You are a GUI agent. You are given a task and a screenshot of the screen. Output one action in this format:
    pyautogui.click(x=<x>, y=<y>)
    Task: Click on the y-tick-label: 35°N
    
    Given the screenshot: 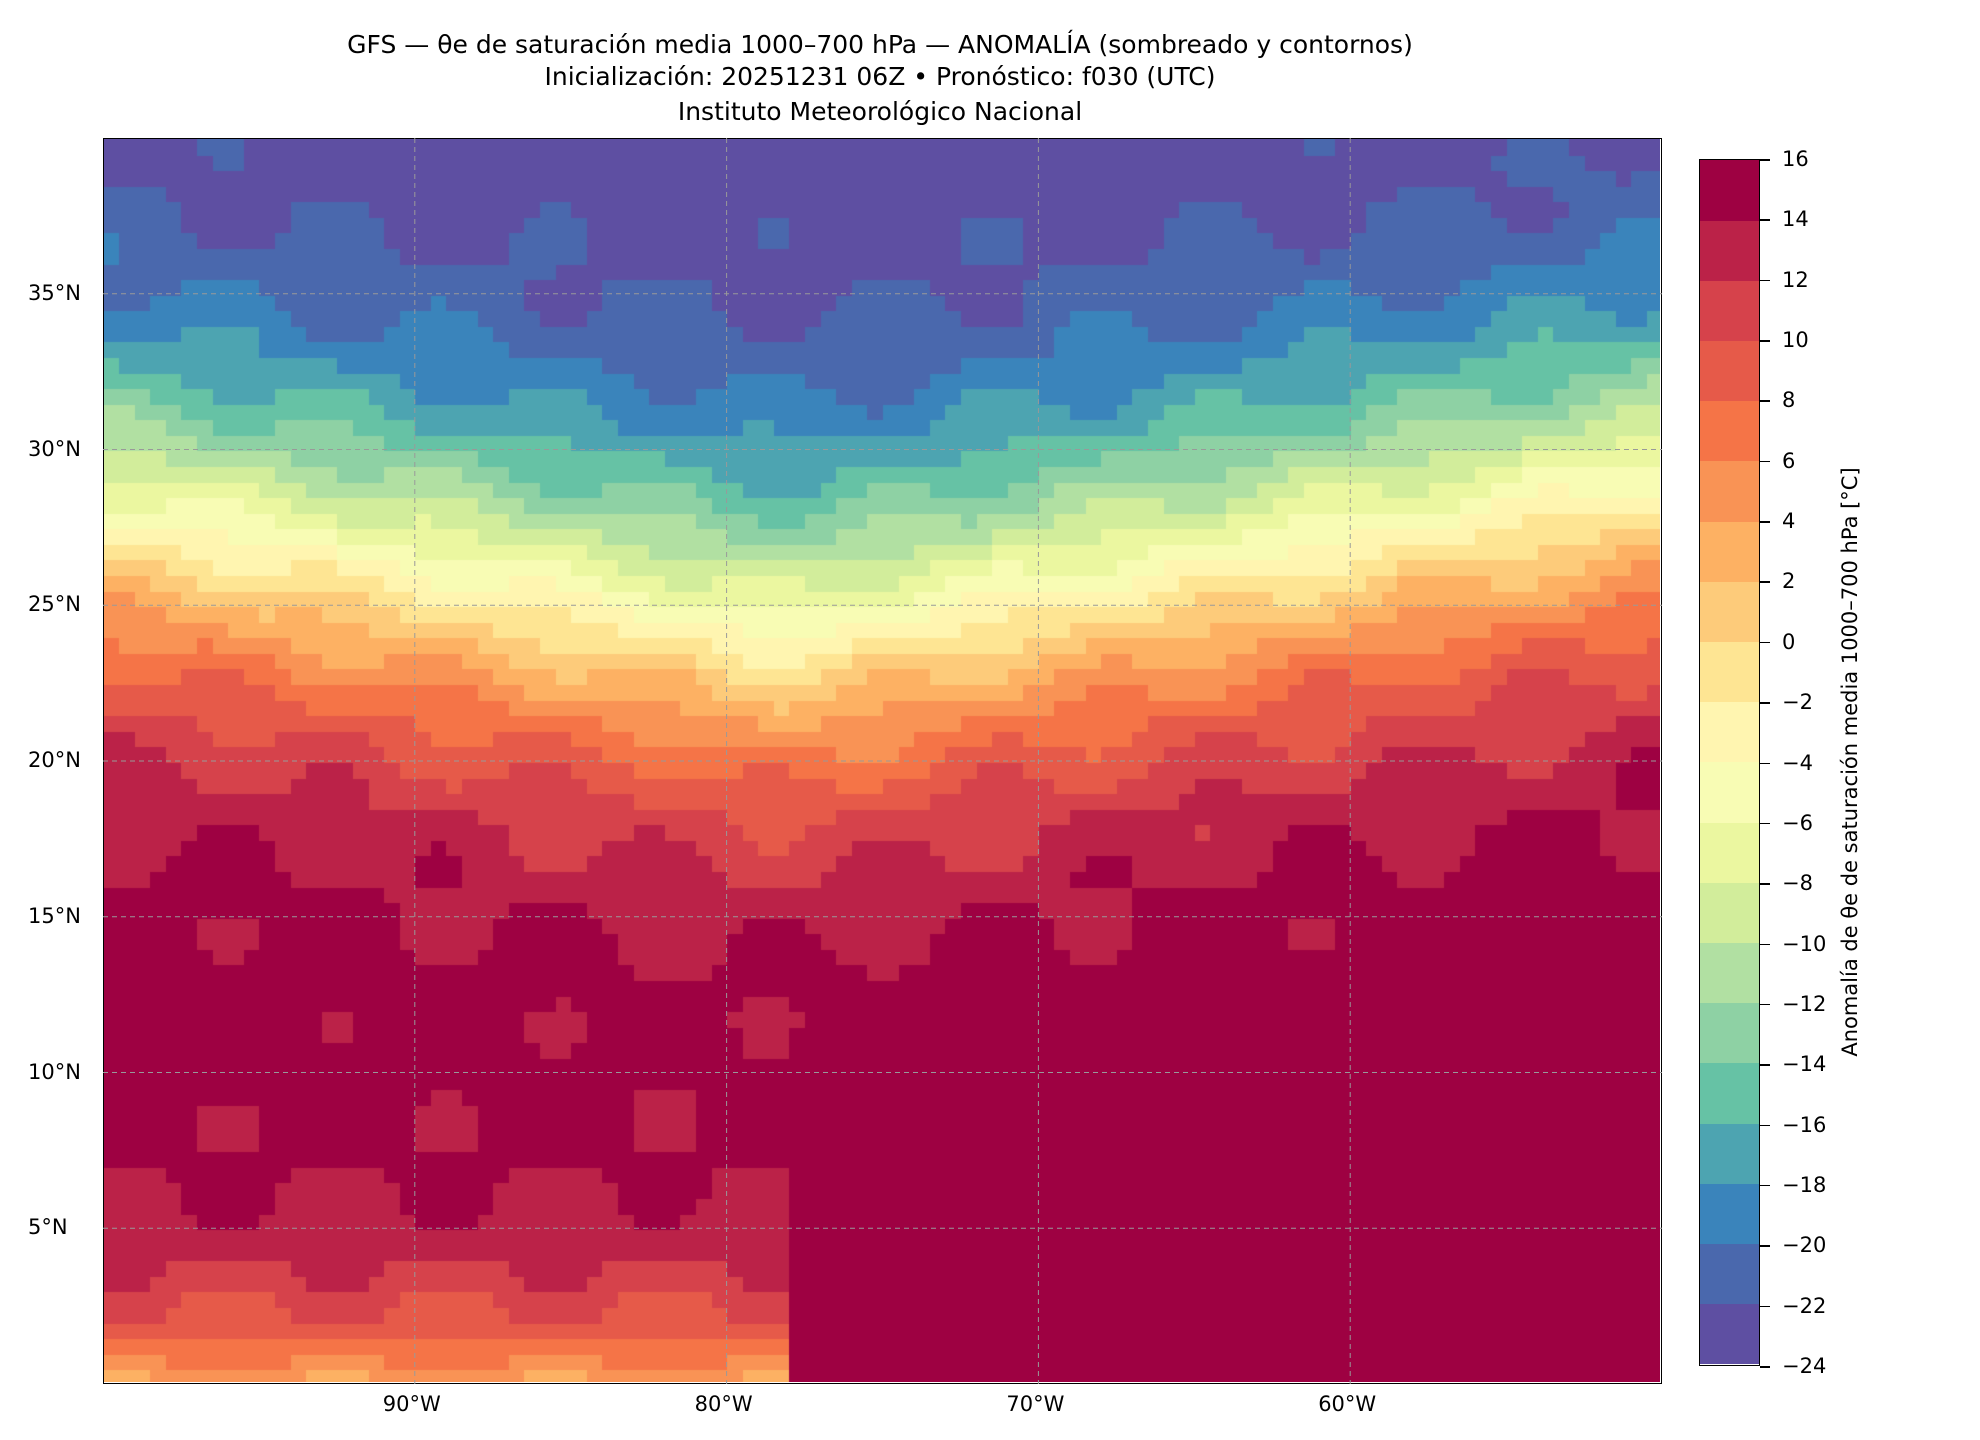 What is the action you would take?
    pyautogui.click(x=54, y=292)
    